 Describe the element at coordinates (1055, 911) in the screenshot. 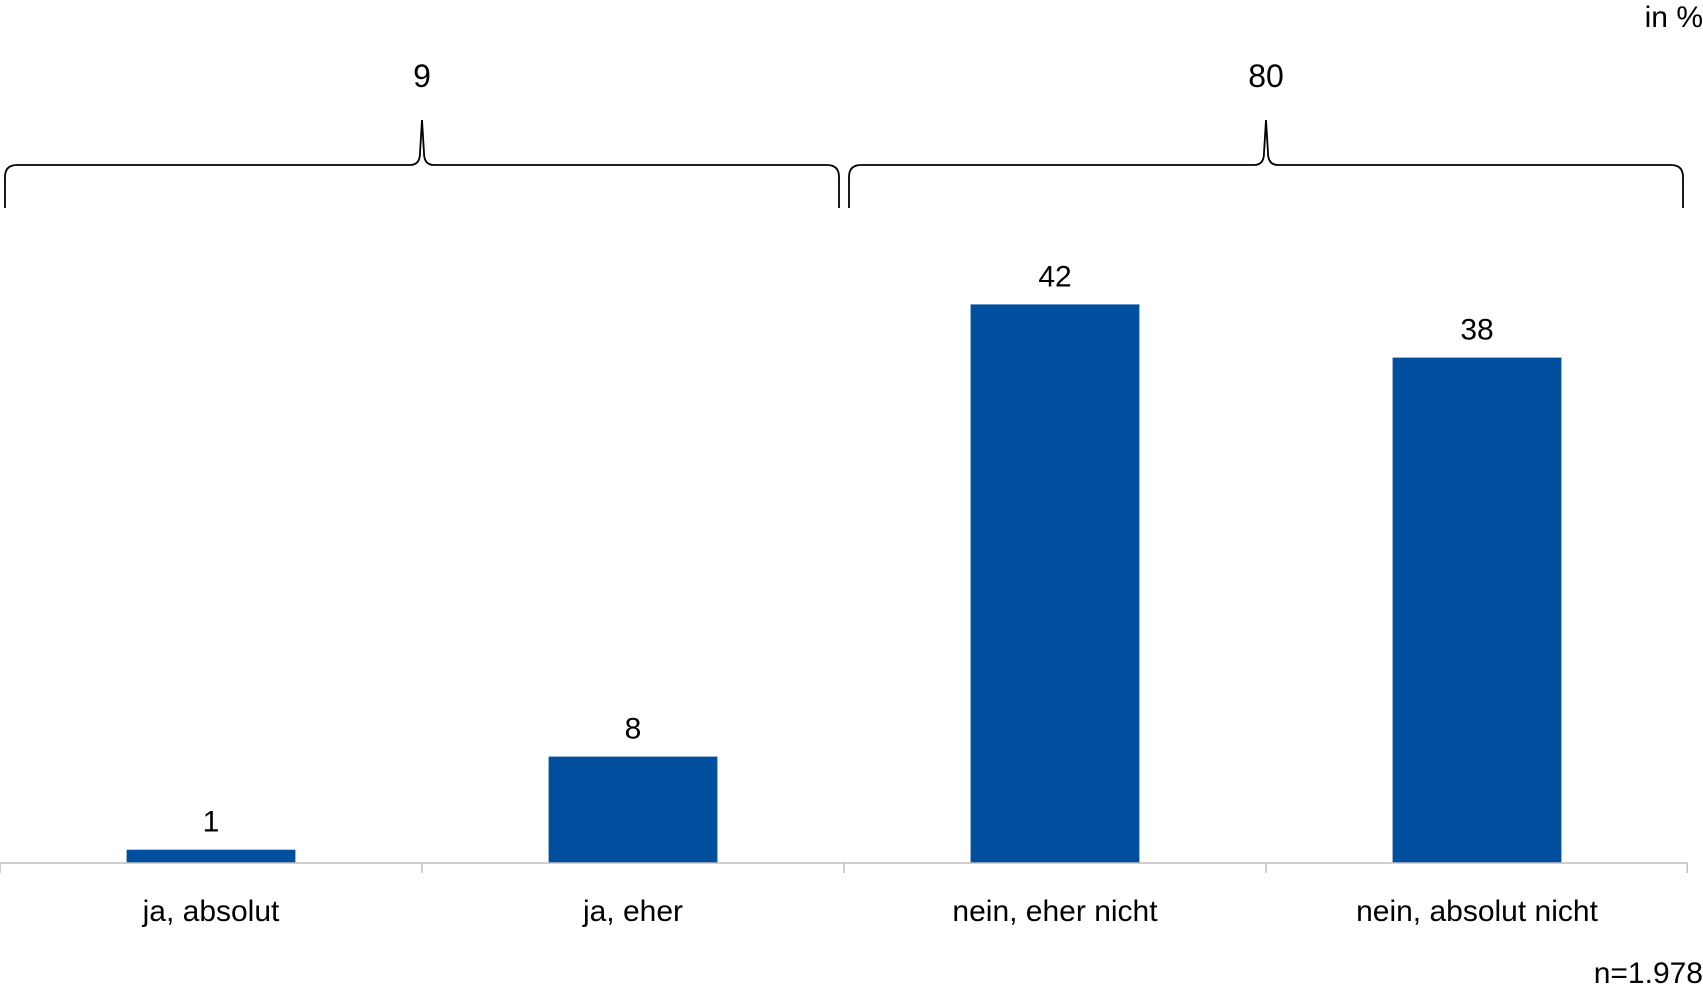

I see `category-label: nein, eher nicht` at that location.